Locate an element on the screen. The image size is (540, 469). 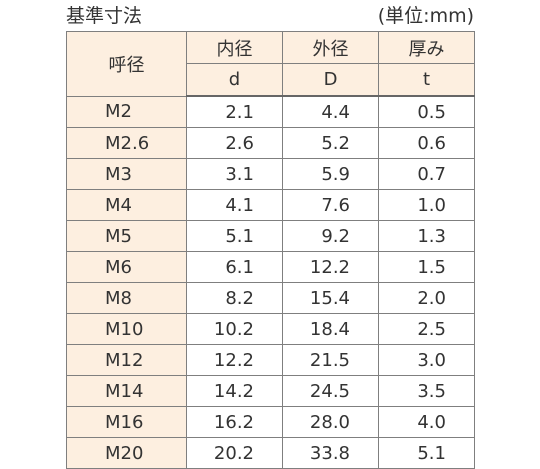
nominal-size-cell: M8 is located at coordinates (126, 298).